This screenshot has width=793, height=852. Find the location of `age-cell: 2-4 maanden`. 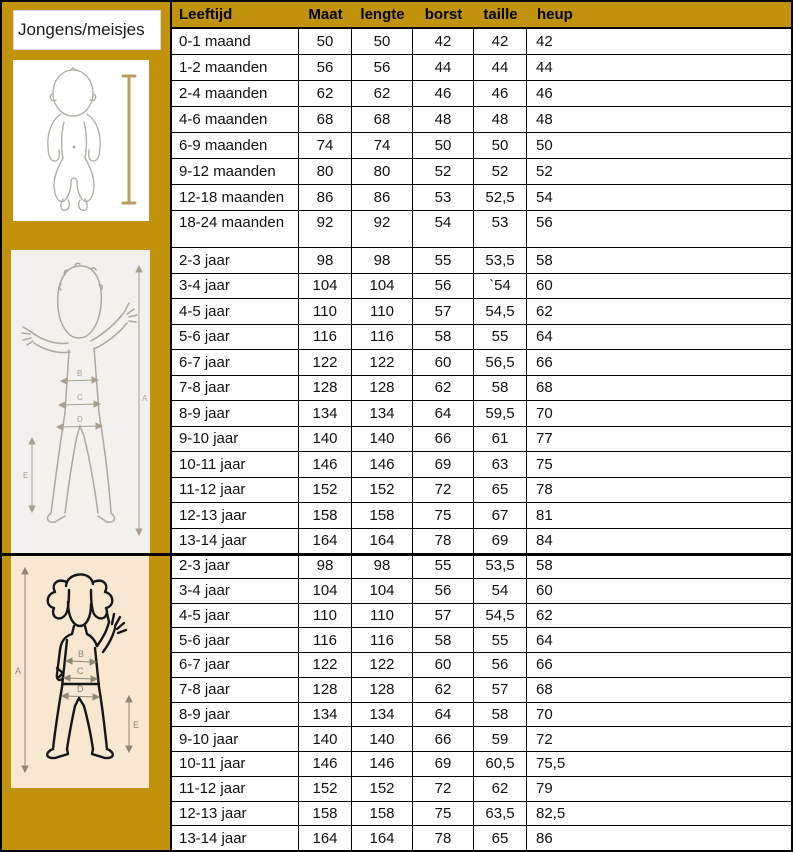

age-cell: 2-4 maanden is located at coordinates (235, 93).